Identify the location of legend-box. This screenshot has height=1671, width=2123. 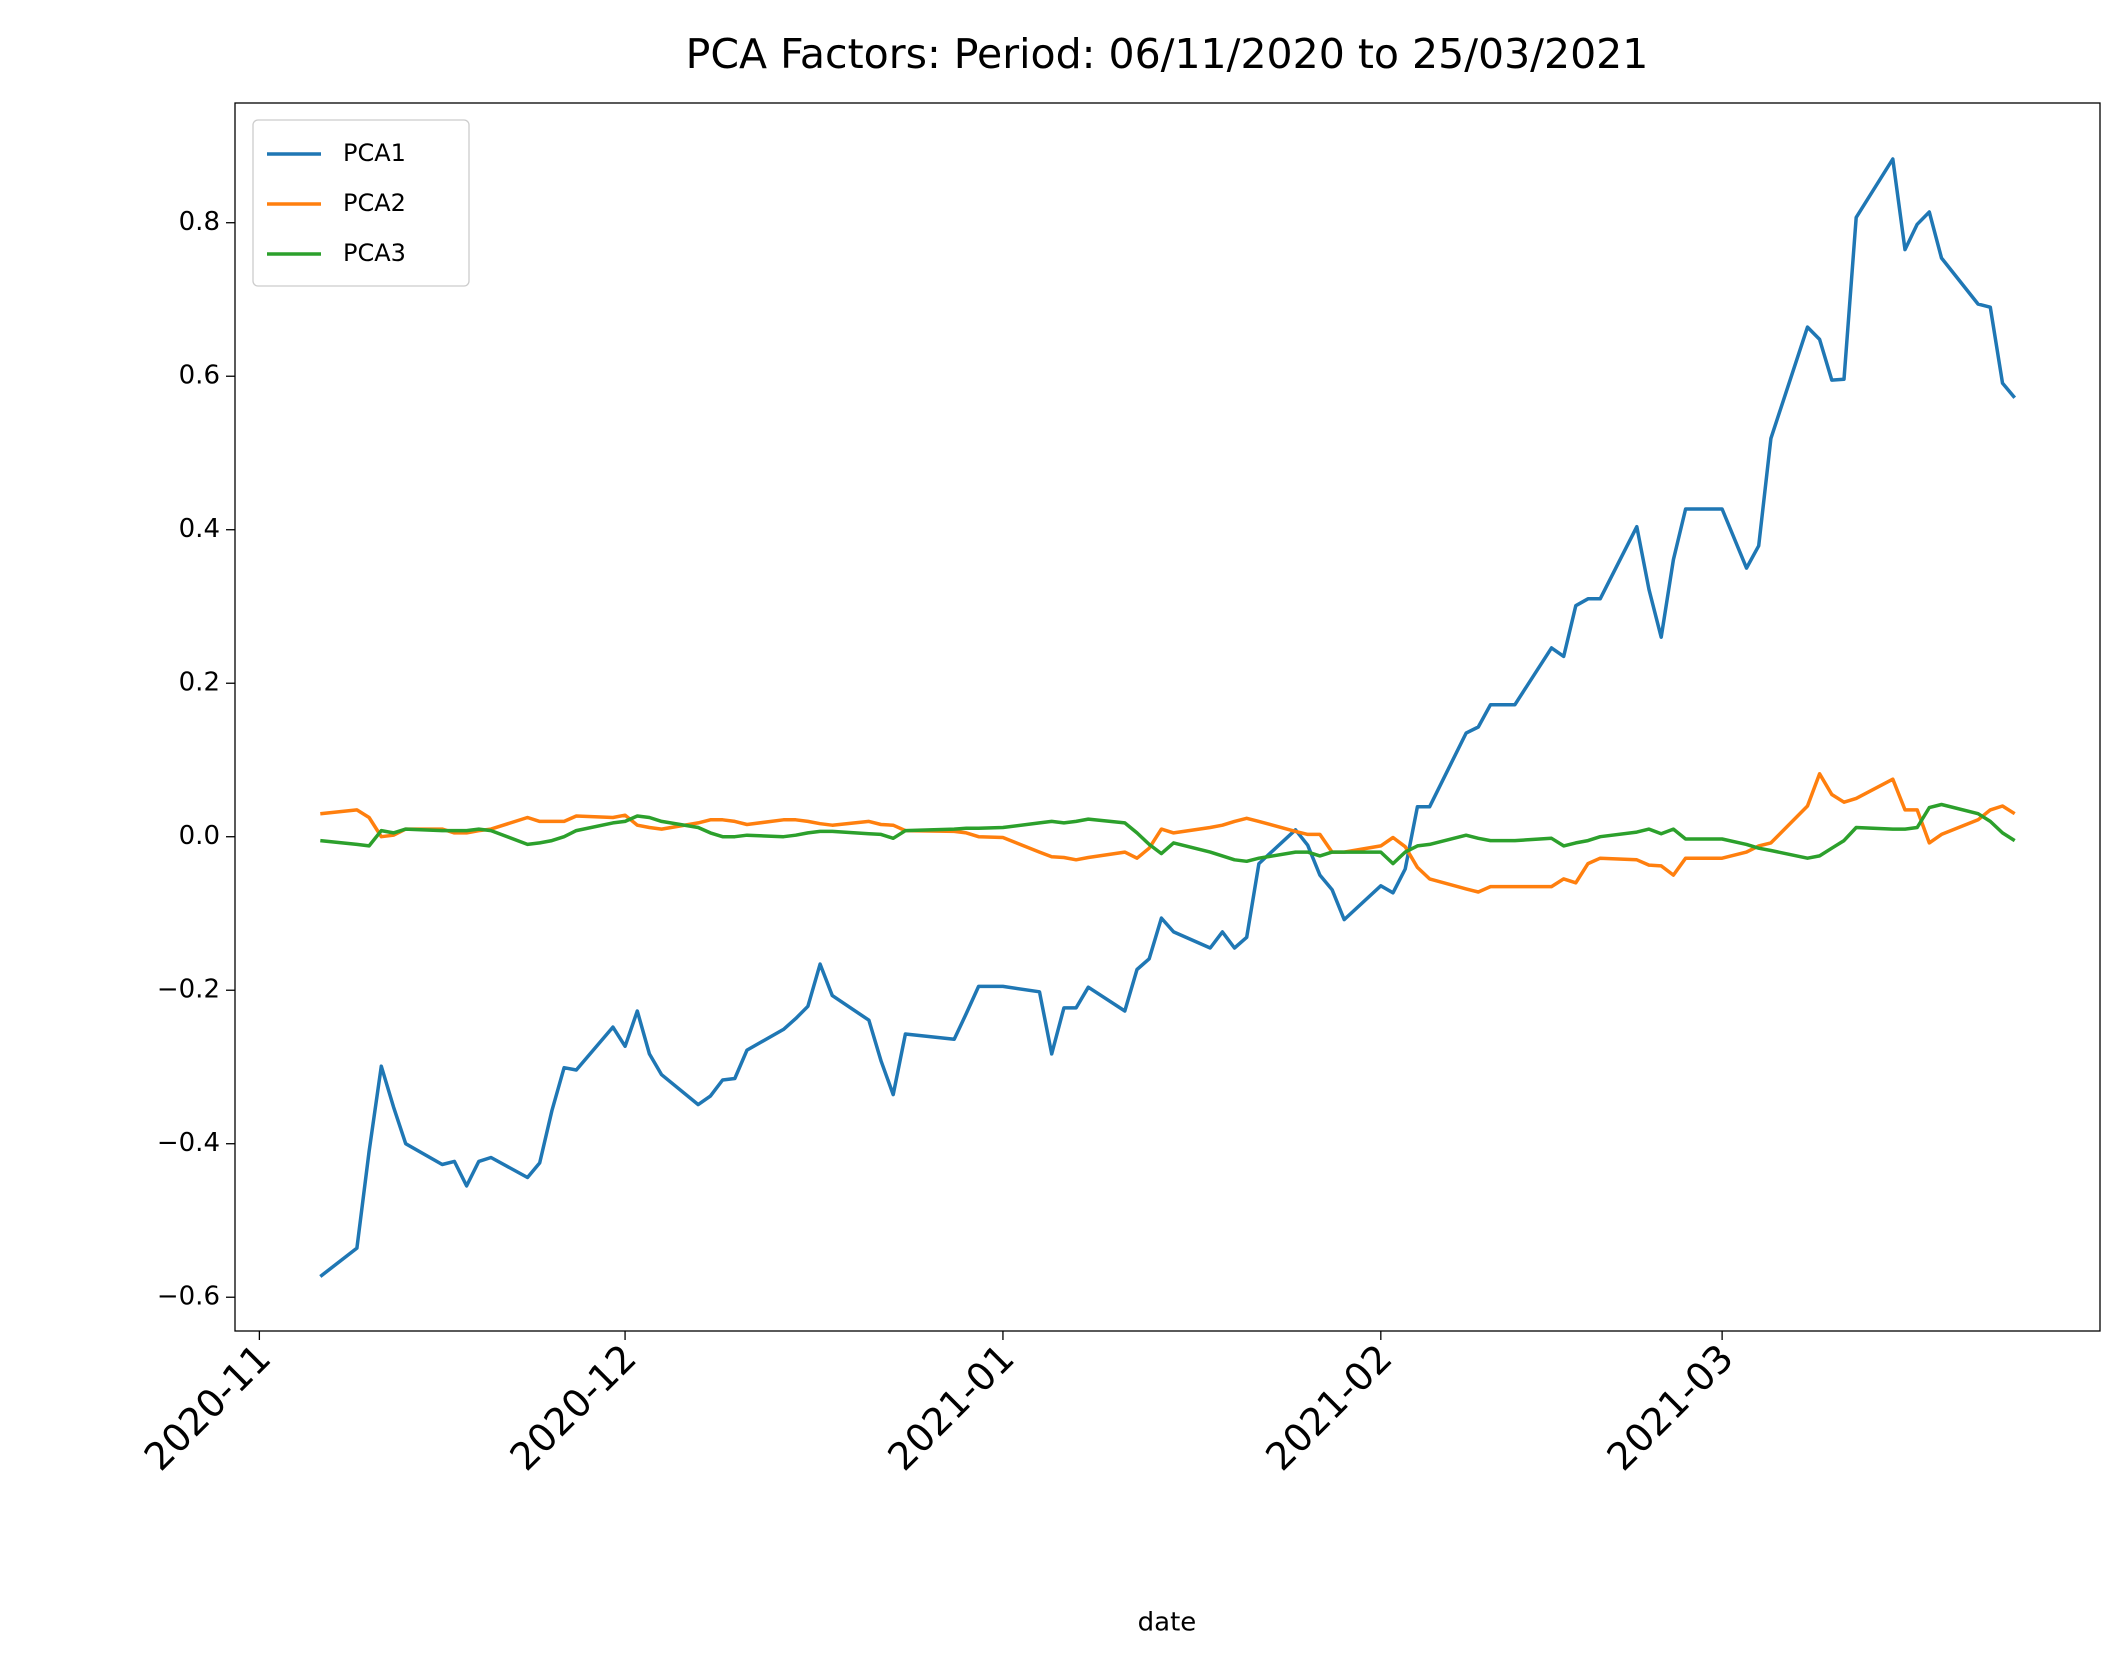
(361, 203).